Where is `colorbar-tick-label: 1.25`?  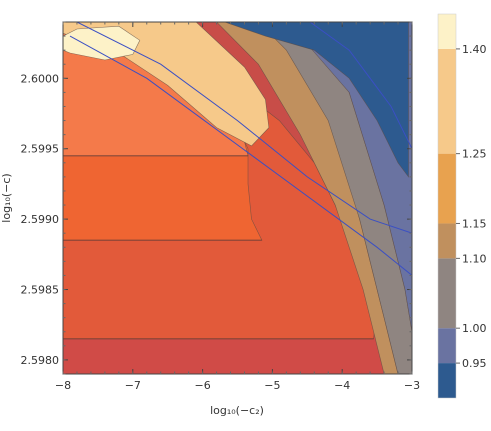 colorbar-tick-label: 1.25 is located at coordinates (474, 154).